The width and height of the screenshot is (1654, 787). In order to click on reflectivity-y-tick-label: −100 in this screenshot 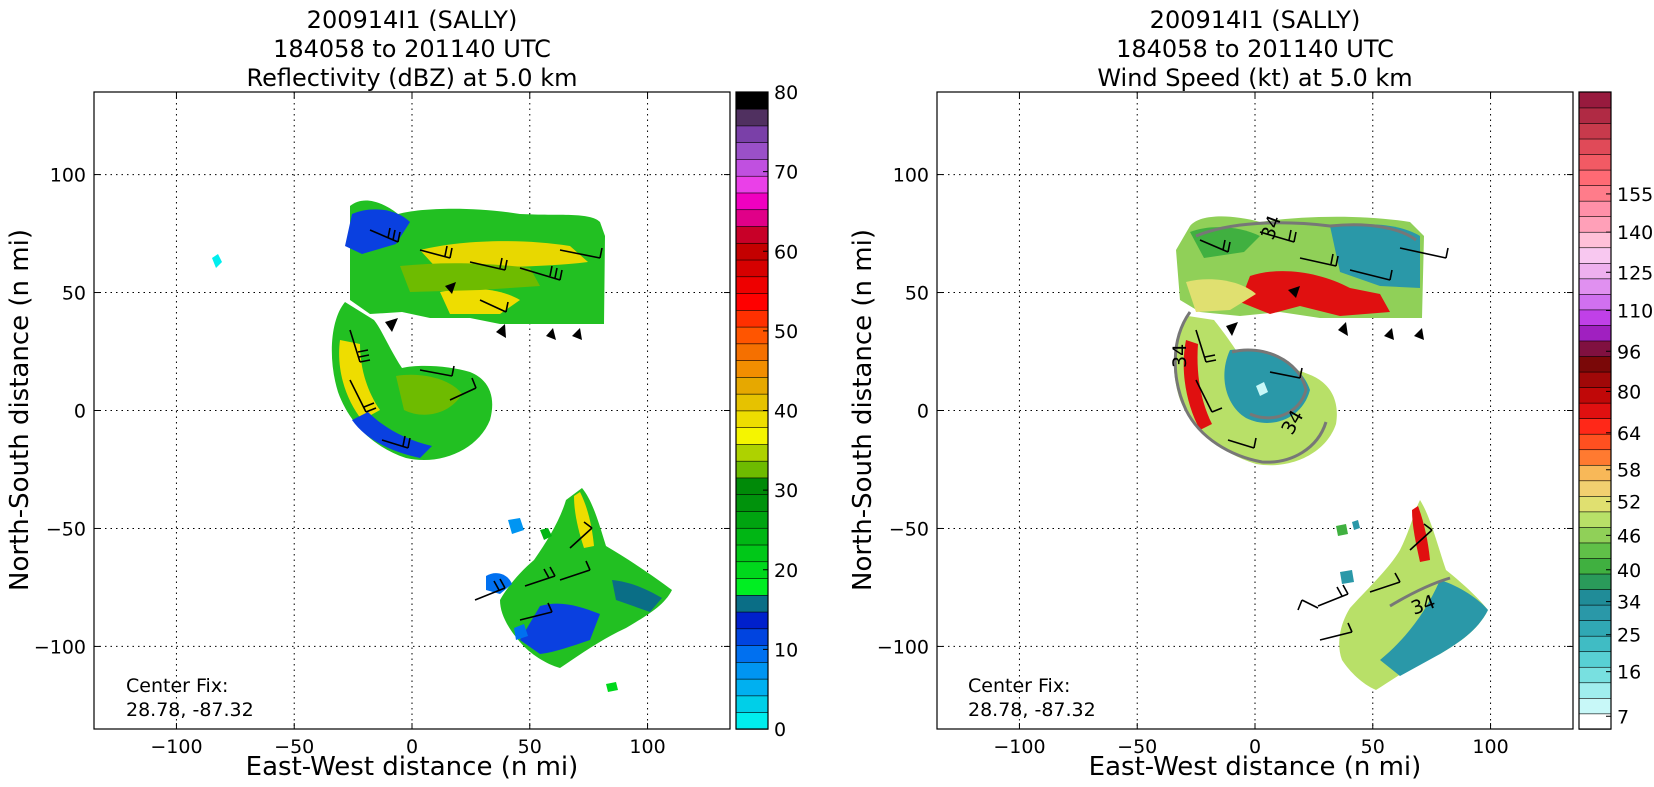, I will do `click(60, 647)`.